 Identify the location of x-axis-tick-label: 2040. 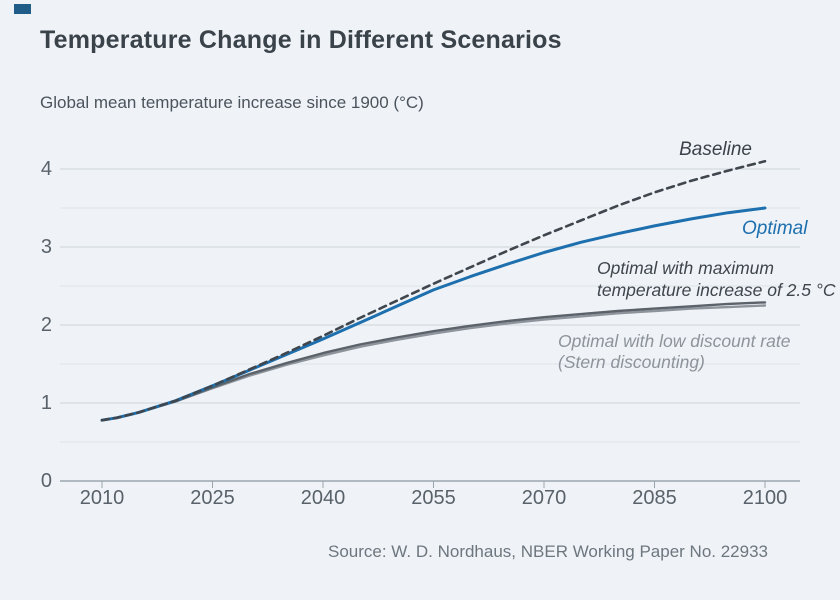
(323, 498).